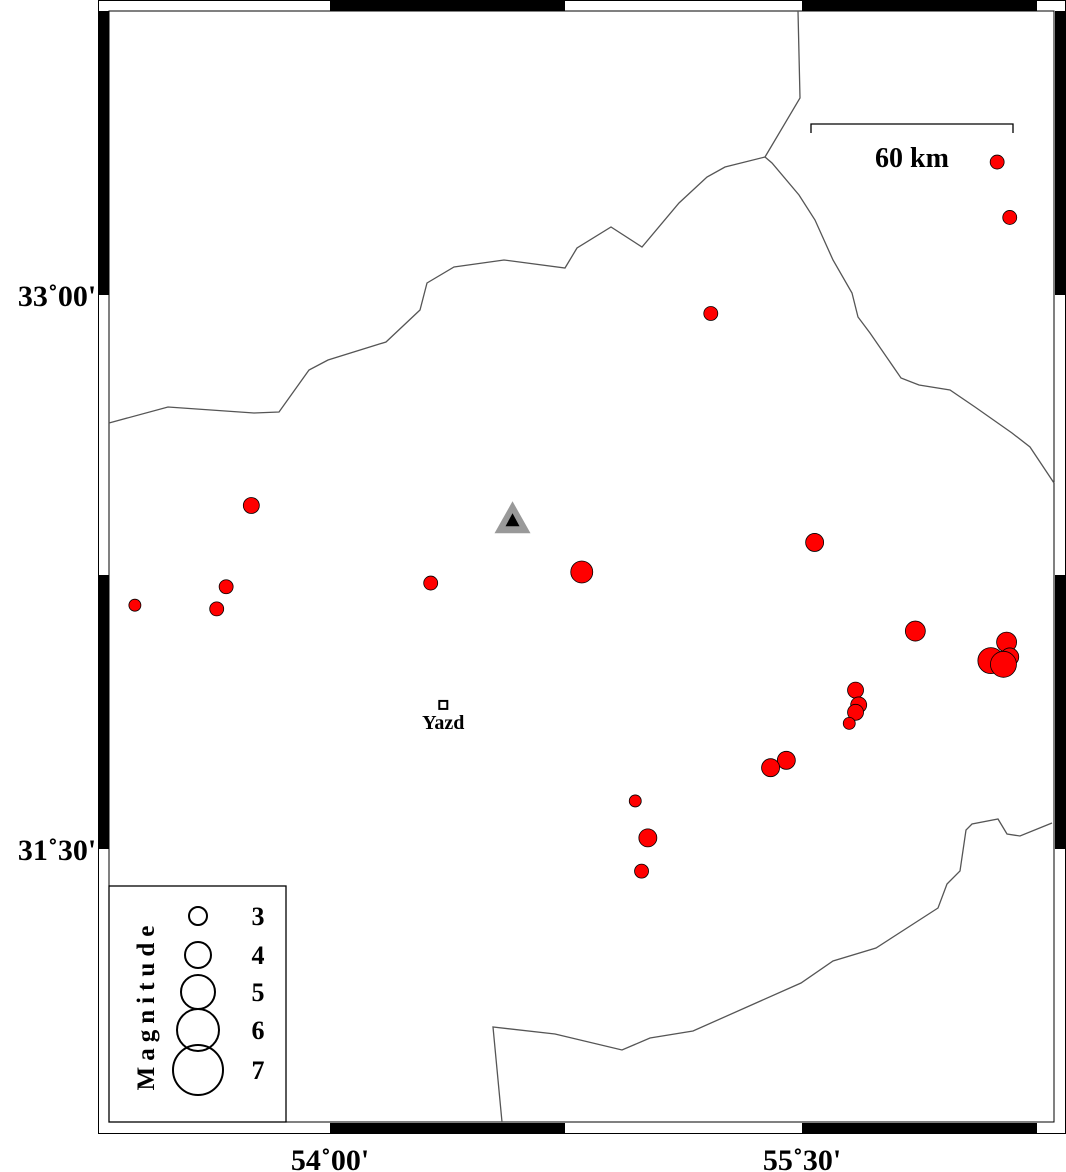 The image size is (1066, 1172). Describe the element at coordinates (258, 955) in the screenshot. I see `legend-label: 4` at that location.